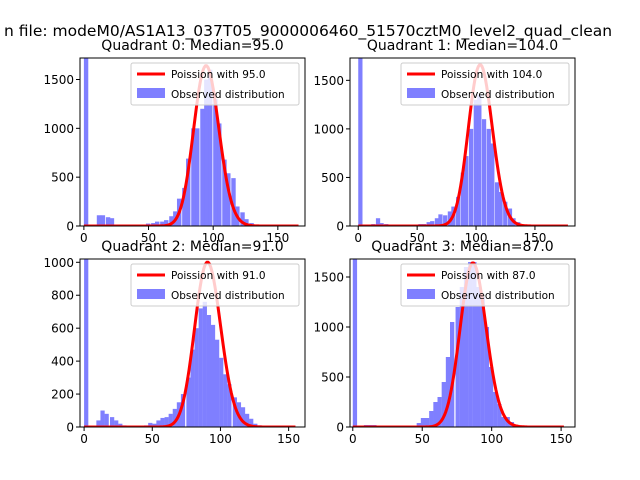  What do you see at coordinates (462, 247) in the screenshot?
I see `chart-title: Quadrant 3: Median=87.0` at bounding box center [462, 247].